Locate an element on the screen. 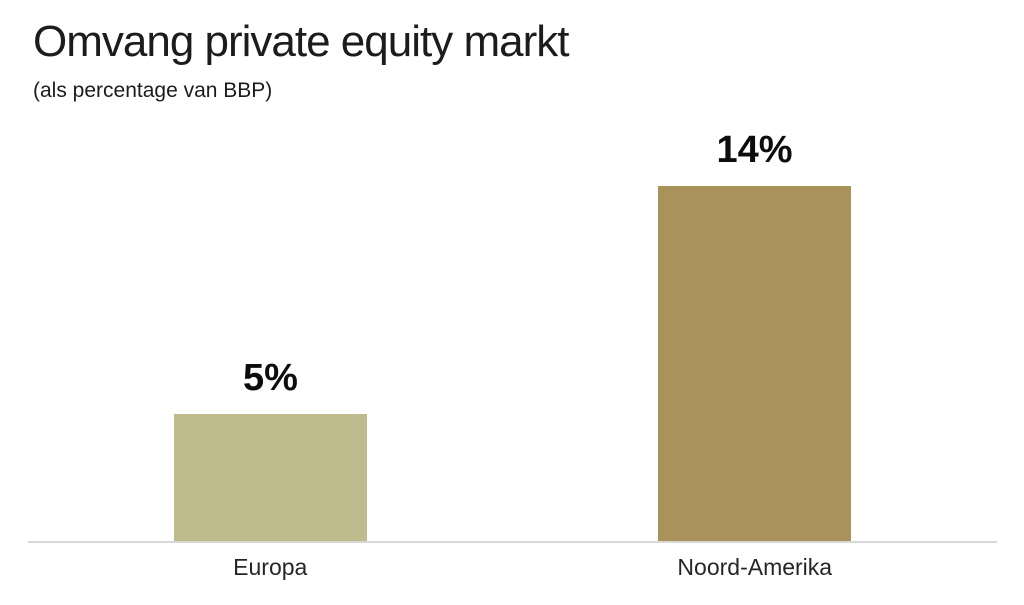  x-label-europa: Europa is located at coordinates (270, 567).